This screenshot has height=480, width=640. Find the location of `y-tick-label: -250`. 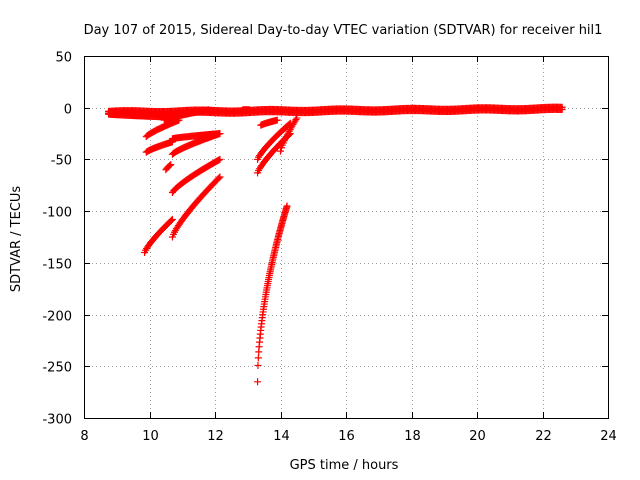

y-tick-label: -250 is located at coordinates (57, 368).